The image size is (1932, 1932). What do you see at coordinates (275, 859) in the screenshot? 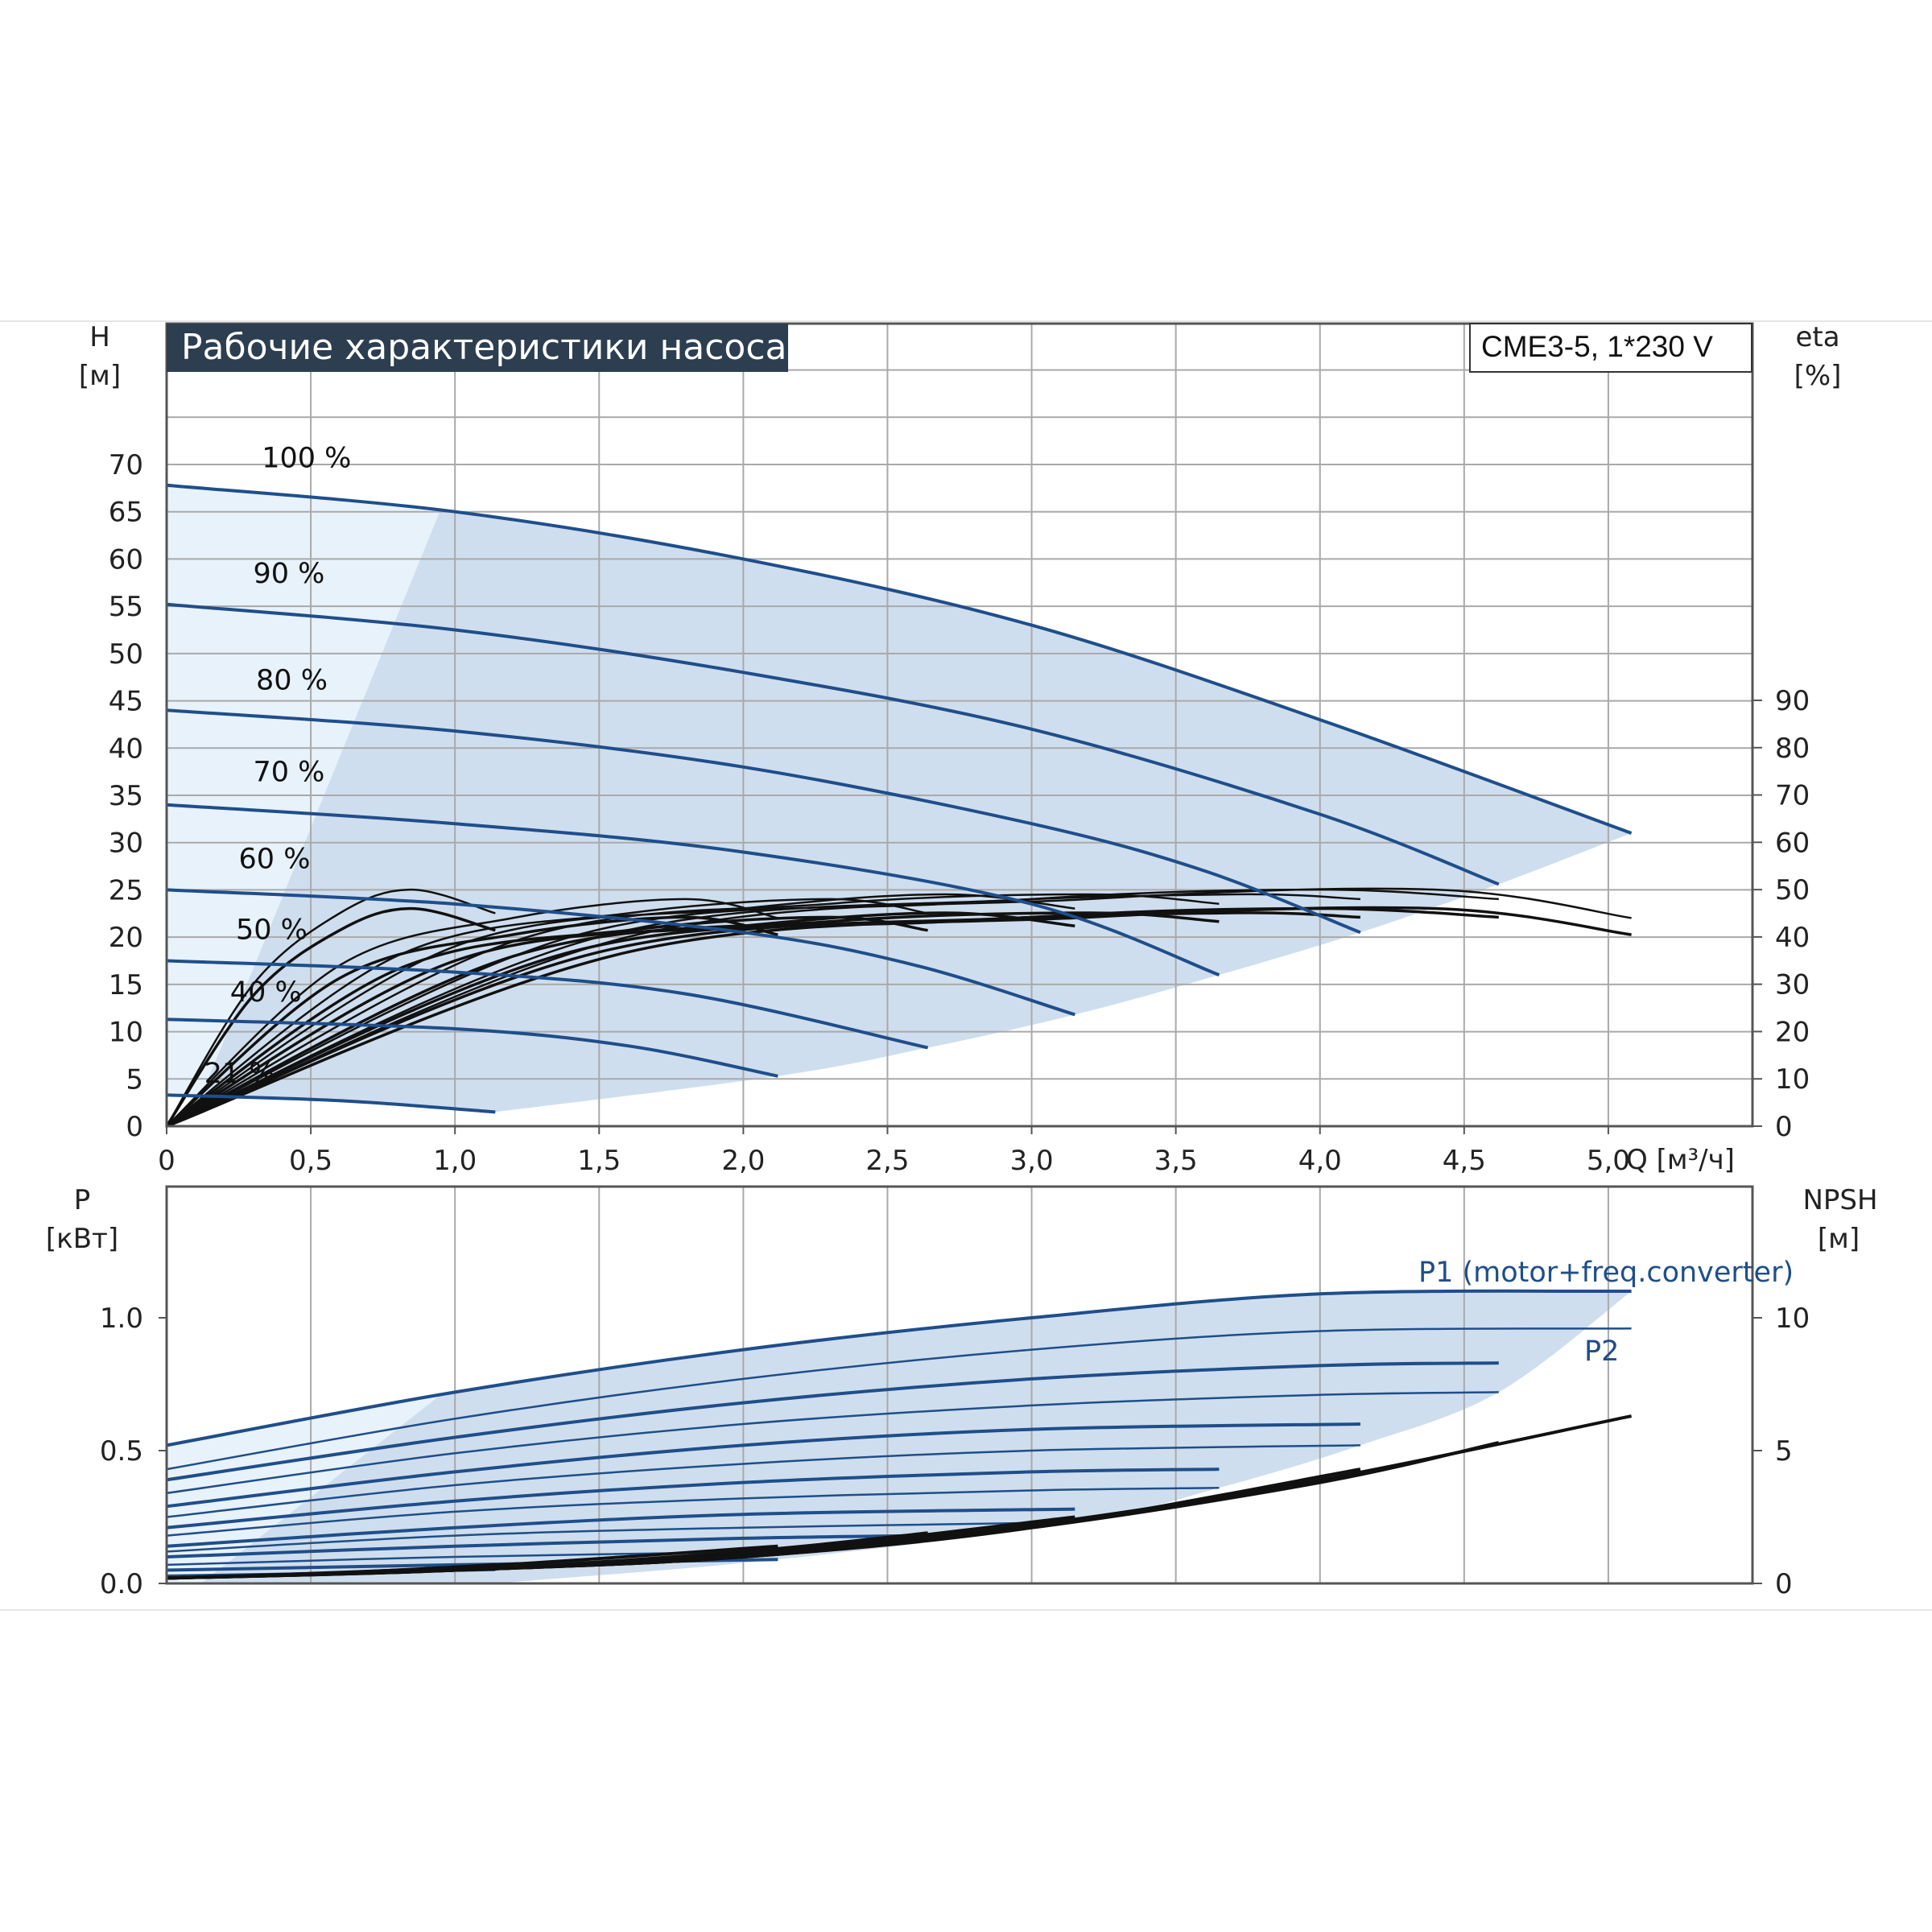
I see `head-curve-label: 60 %` at bounding box center [275, 859].